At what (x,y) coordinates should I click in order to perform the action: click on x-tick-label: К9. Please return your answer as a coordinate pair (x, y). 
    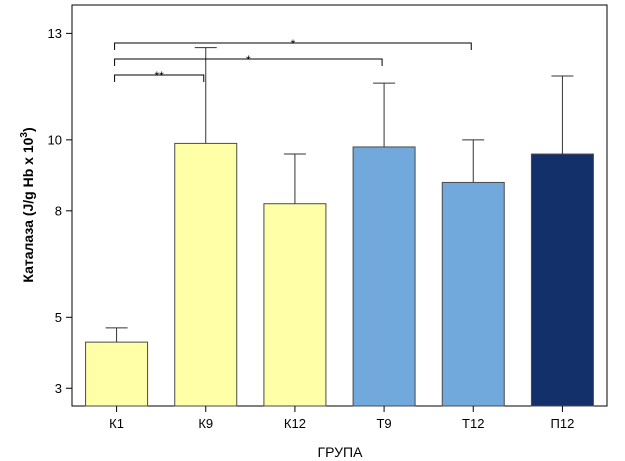
    Looking at the image, I should click on (205, 423).